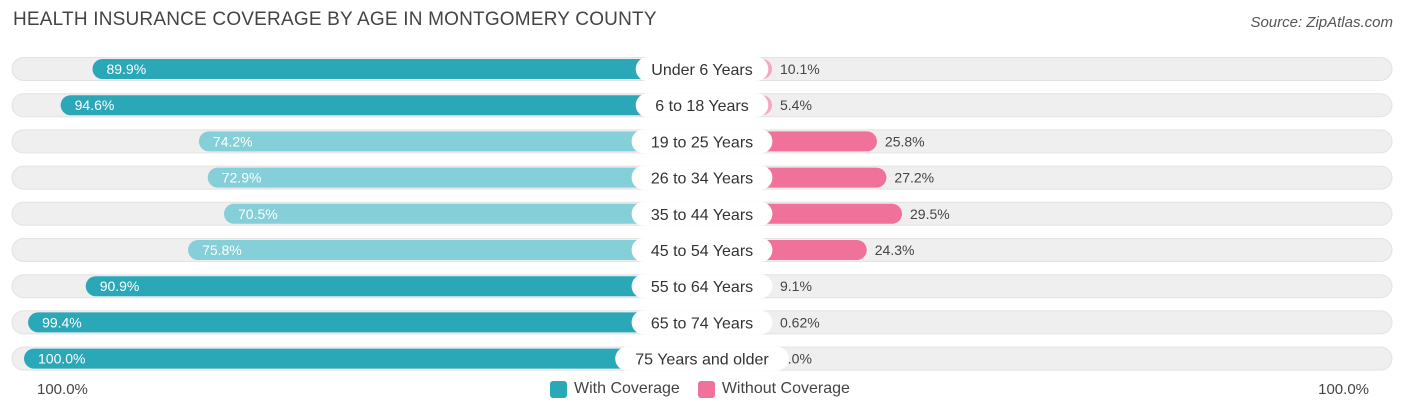 Image resolution: width=1406 pixels, height=415 pixels. Describe the element at coordinates (706, 389) in the screenshot. I see `legend-swatch-without-coverage` at that location.